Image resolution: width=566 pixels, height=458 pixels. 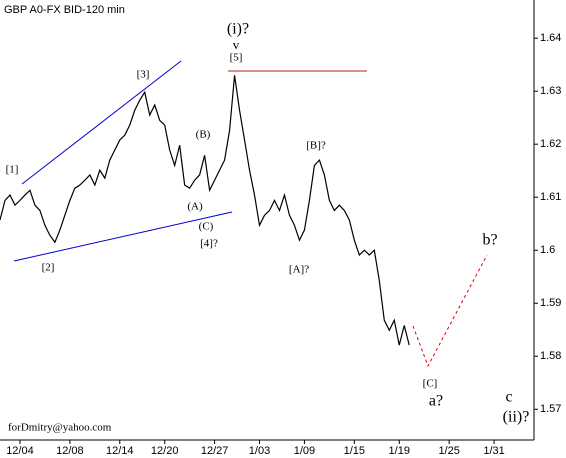 I want to click on footer: forDmitry@yahoo.com, so click(x=60, y=428).